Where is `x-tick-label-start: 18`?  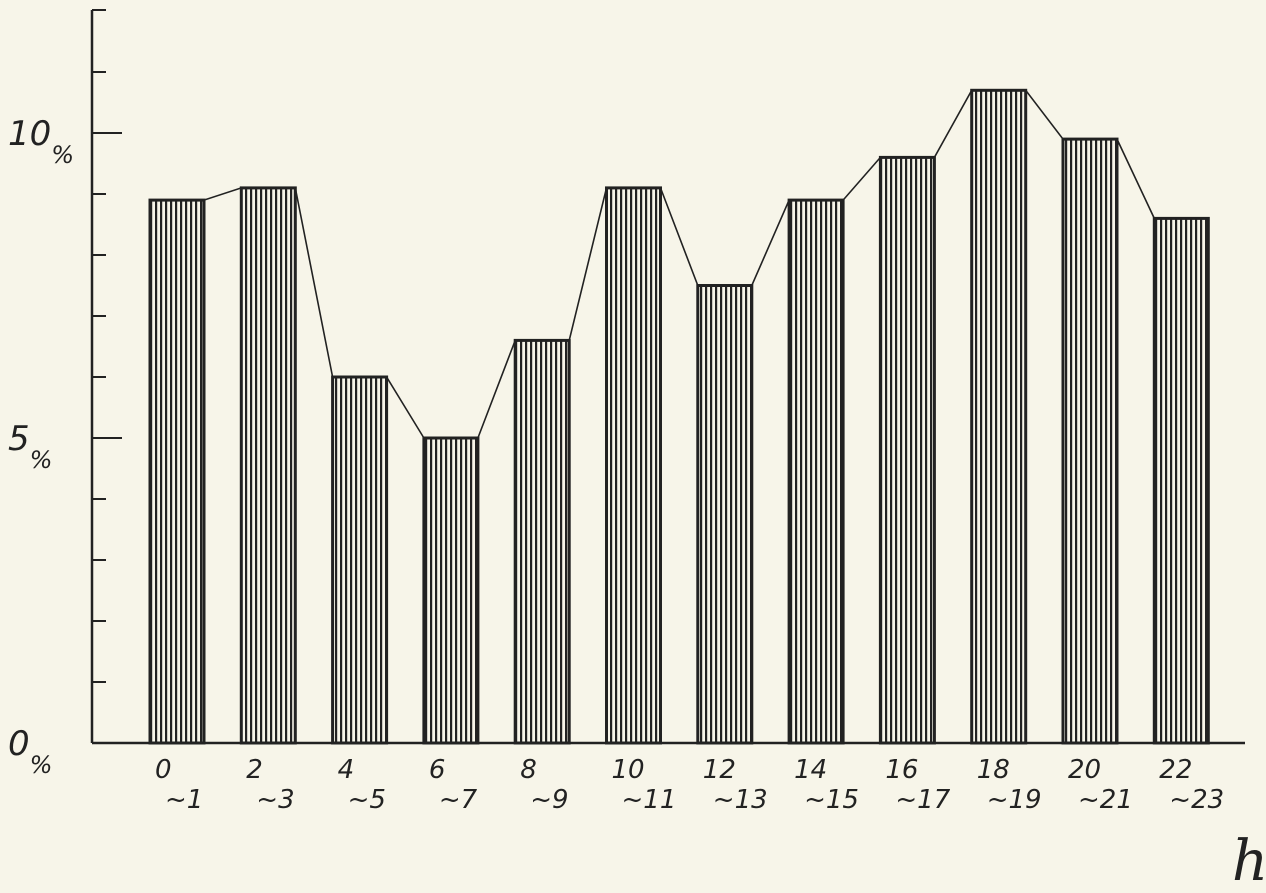 x-tick-label-start: 18 is located at coordinates (993, 770).